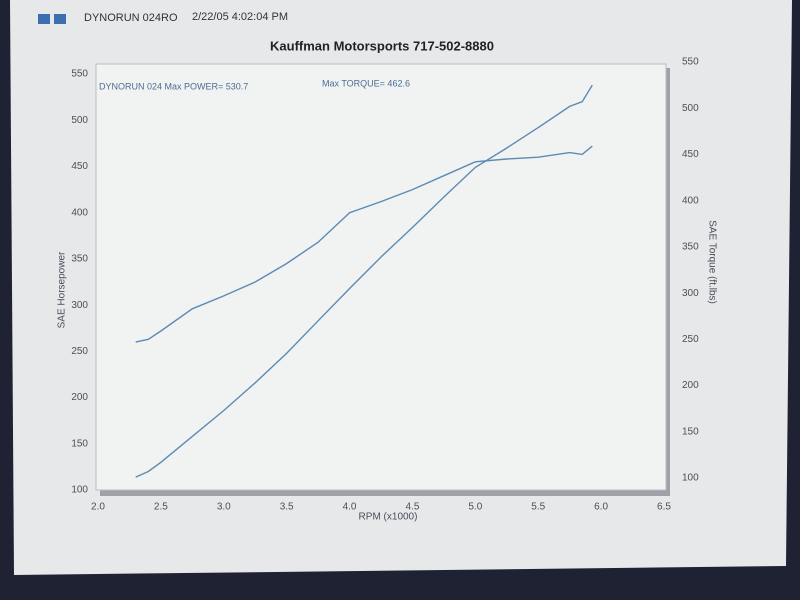  I want to click on x-tick-label: 4.0, so click(350, 507).